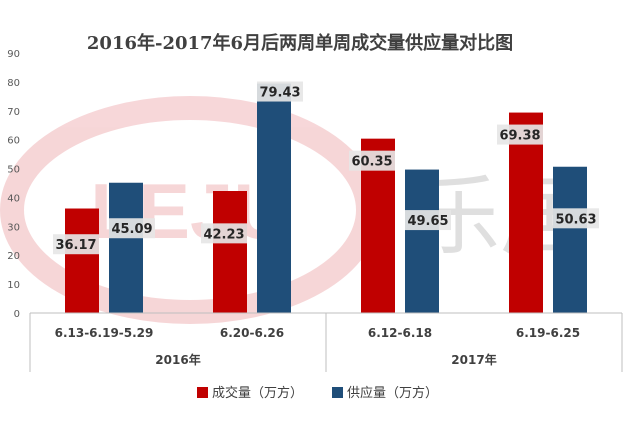 This screenshot has height=421, width=636. I want to click on y-tick-label: 0, so click(17, 314).